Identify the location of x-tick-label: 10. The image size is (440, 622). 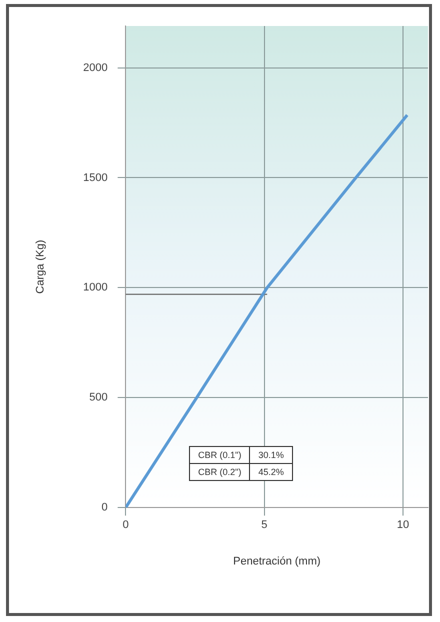
(403, 525).